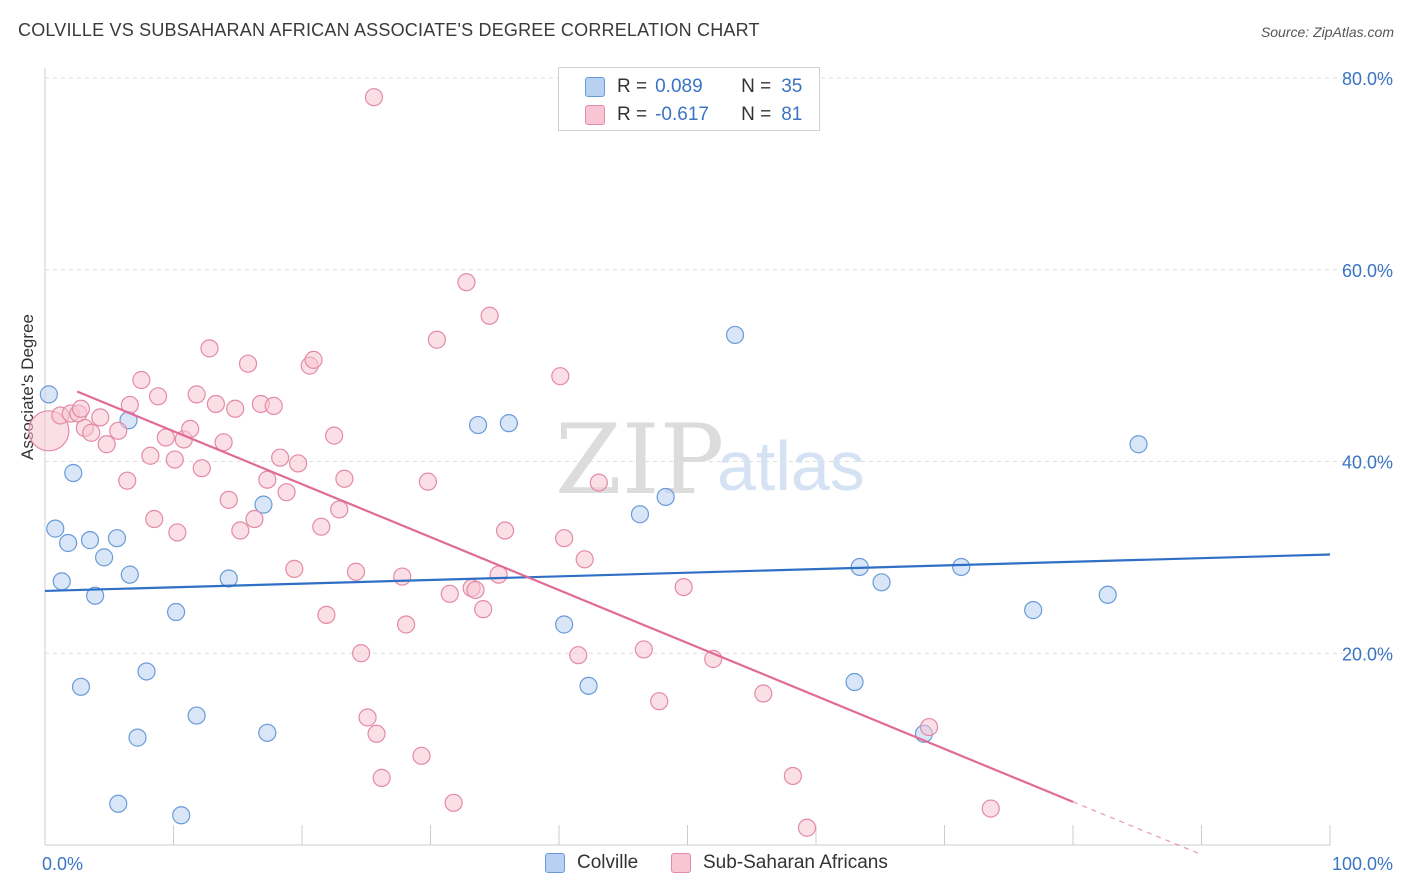  What do you see at coordinates (595, 115) in the screenshot?
I see `subsaharan-swatch` at bounding box center [595, 115].